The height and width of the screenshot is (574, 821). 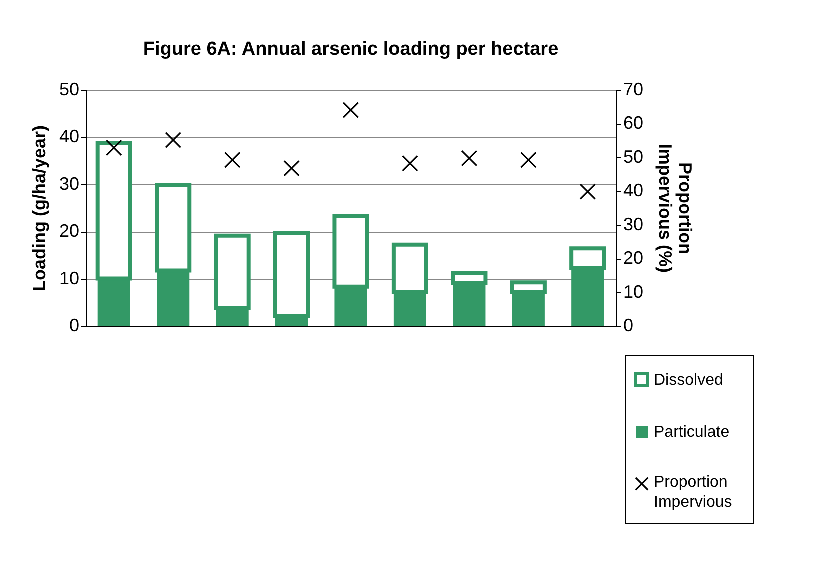 I want to click on y2-tick-label: 50, so click(x=634, y=156).